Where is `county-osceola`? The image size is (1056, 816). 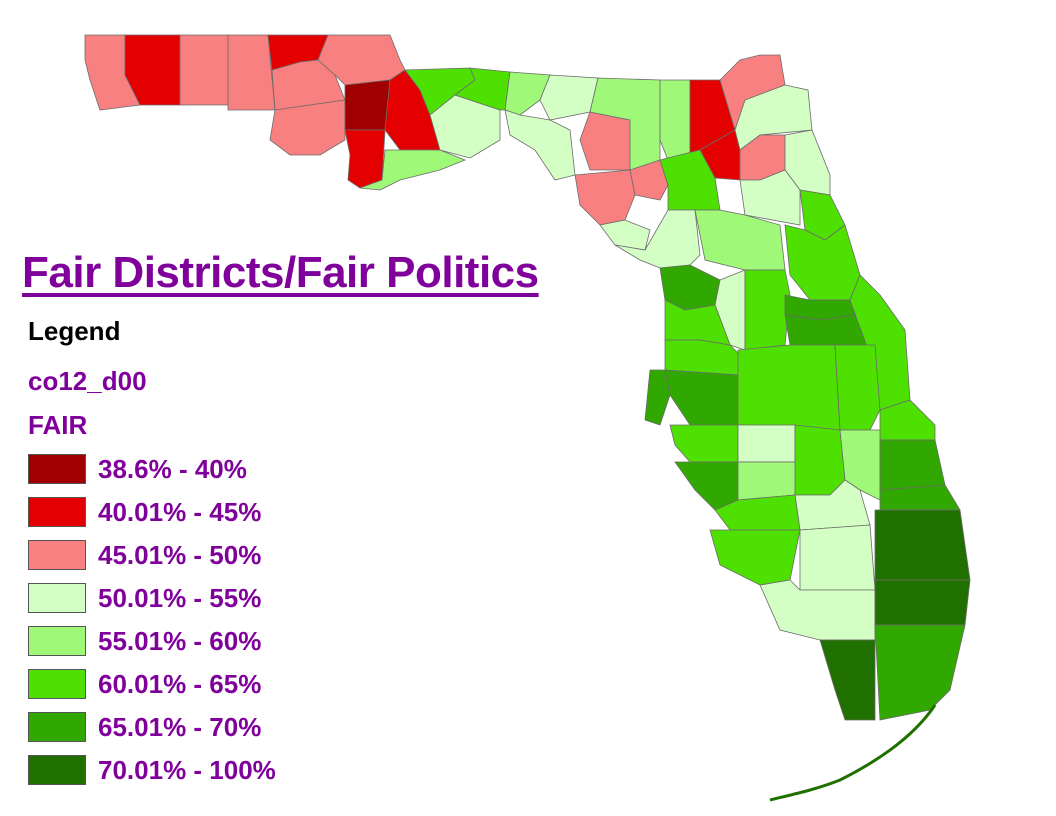
county-osceola is located at coordinates (857, 387).